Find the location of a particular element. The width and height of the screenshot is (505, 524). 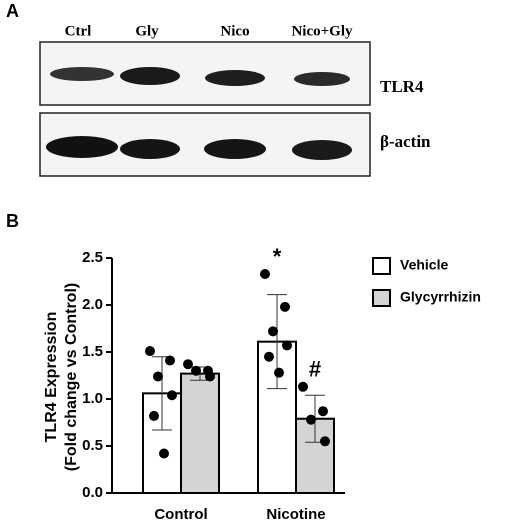

y-axis-label: (Fold change vs Control) is located at coordinates (71, 377).